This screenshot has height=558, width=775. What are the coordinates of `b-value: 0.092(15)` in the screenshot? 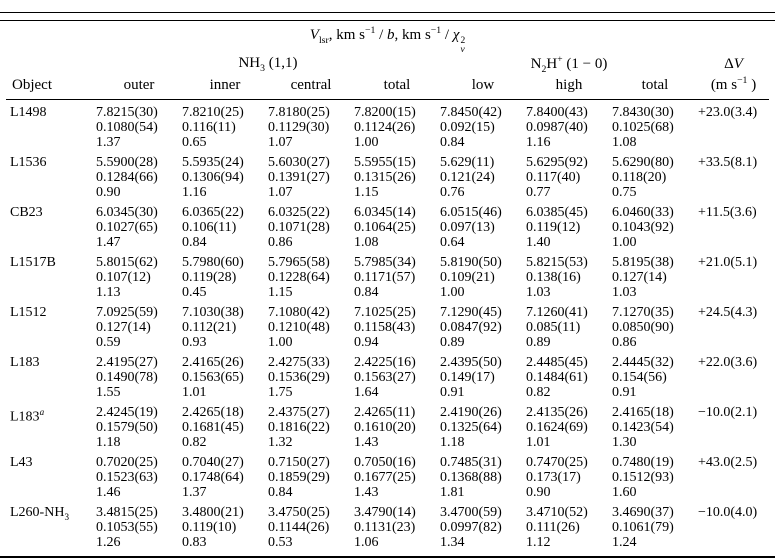 It's located at (467, 128).